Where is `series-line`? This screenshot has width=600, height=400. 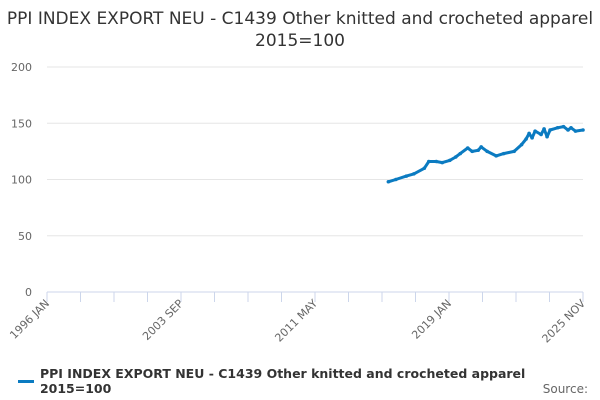 series-line is located at coordinates (485, 154).